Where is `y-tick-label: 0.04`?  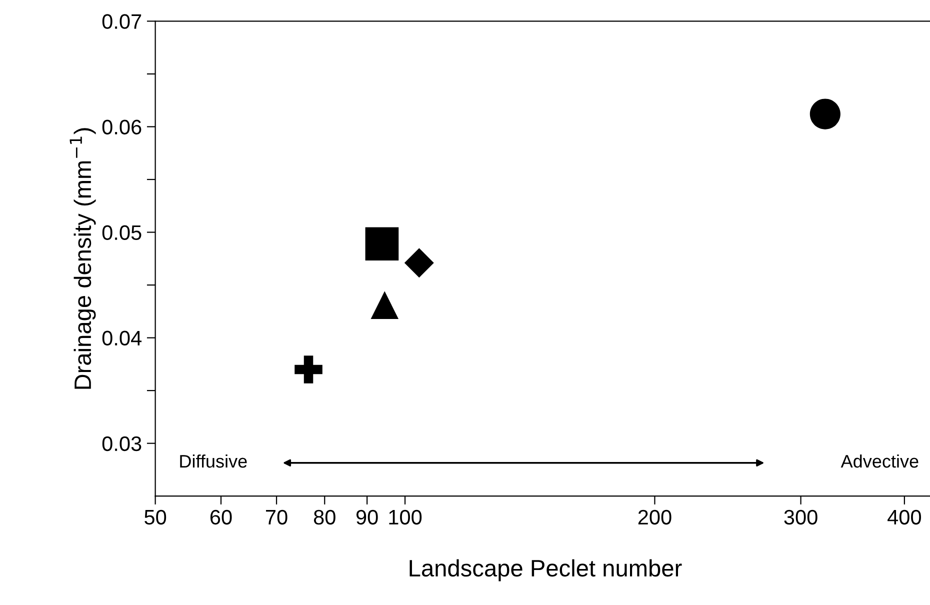
y-tick-label: 0.04 is located at coordinates (122, 338).